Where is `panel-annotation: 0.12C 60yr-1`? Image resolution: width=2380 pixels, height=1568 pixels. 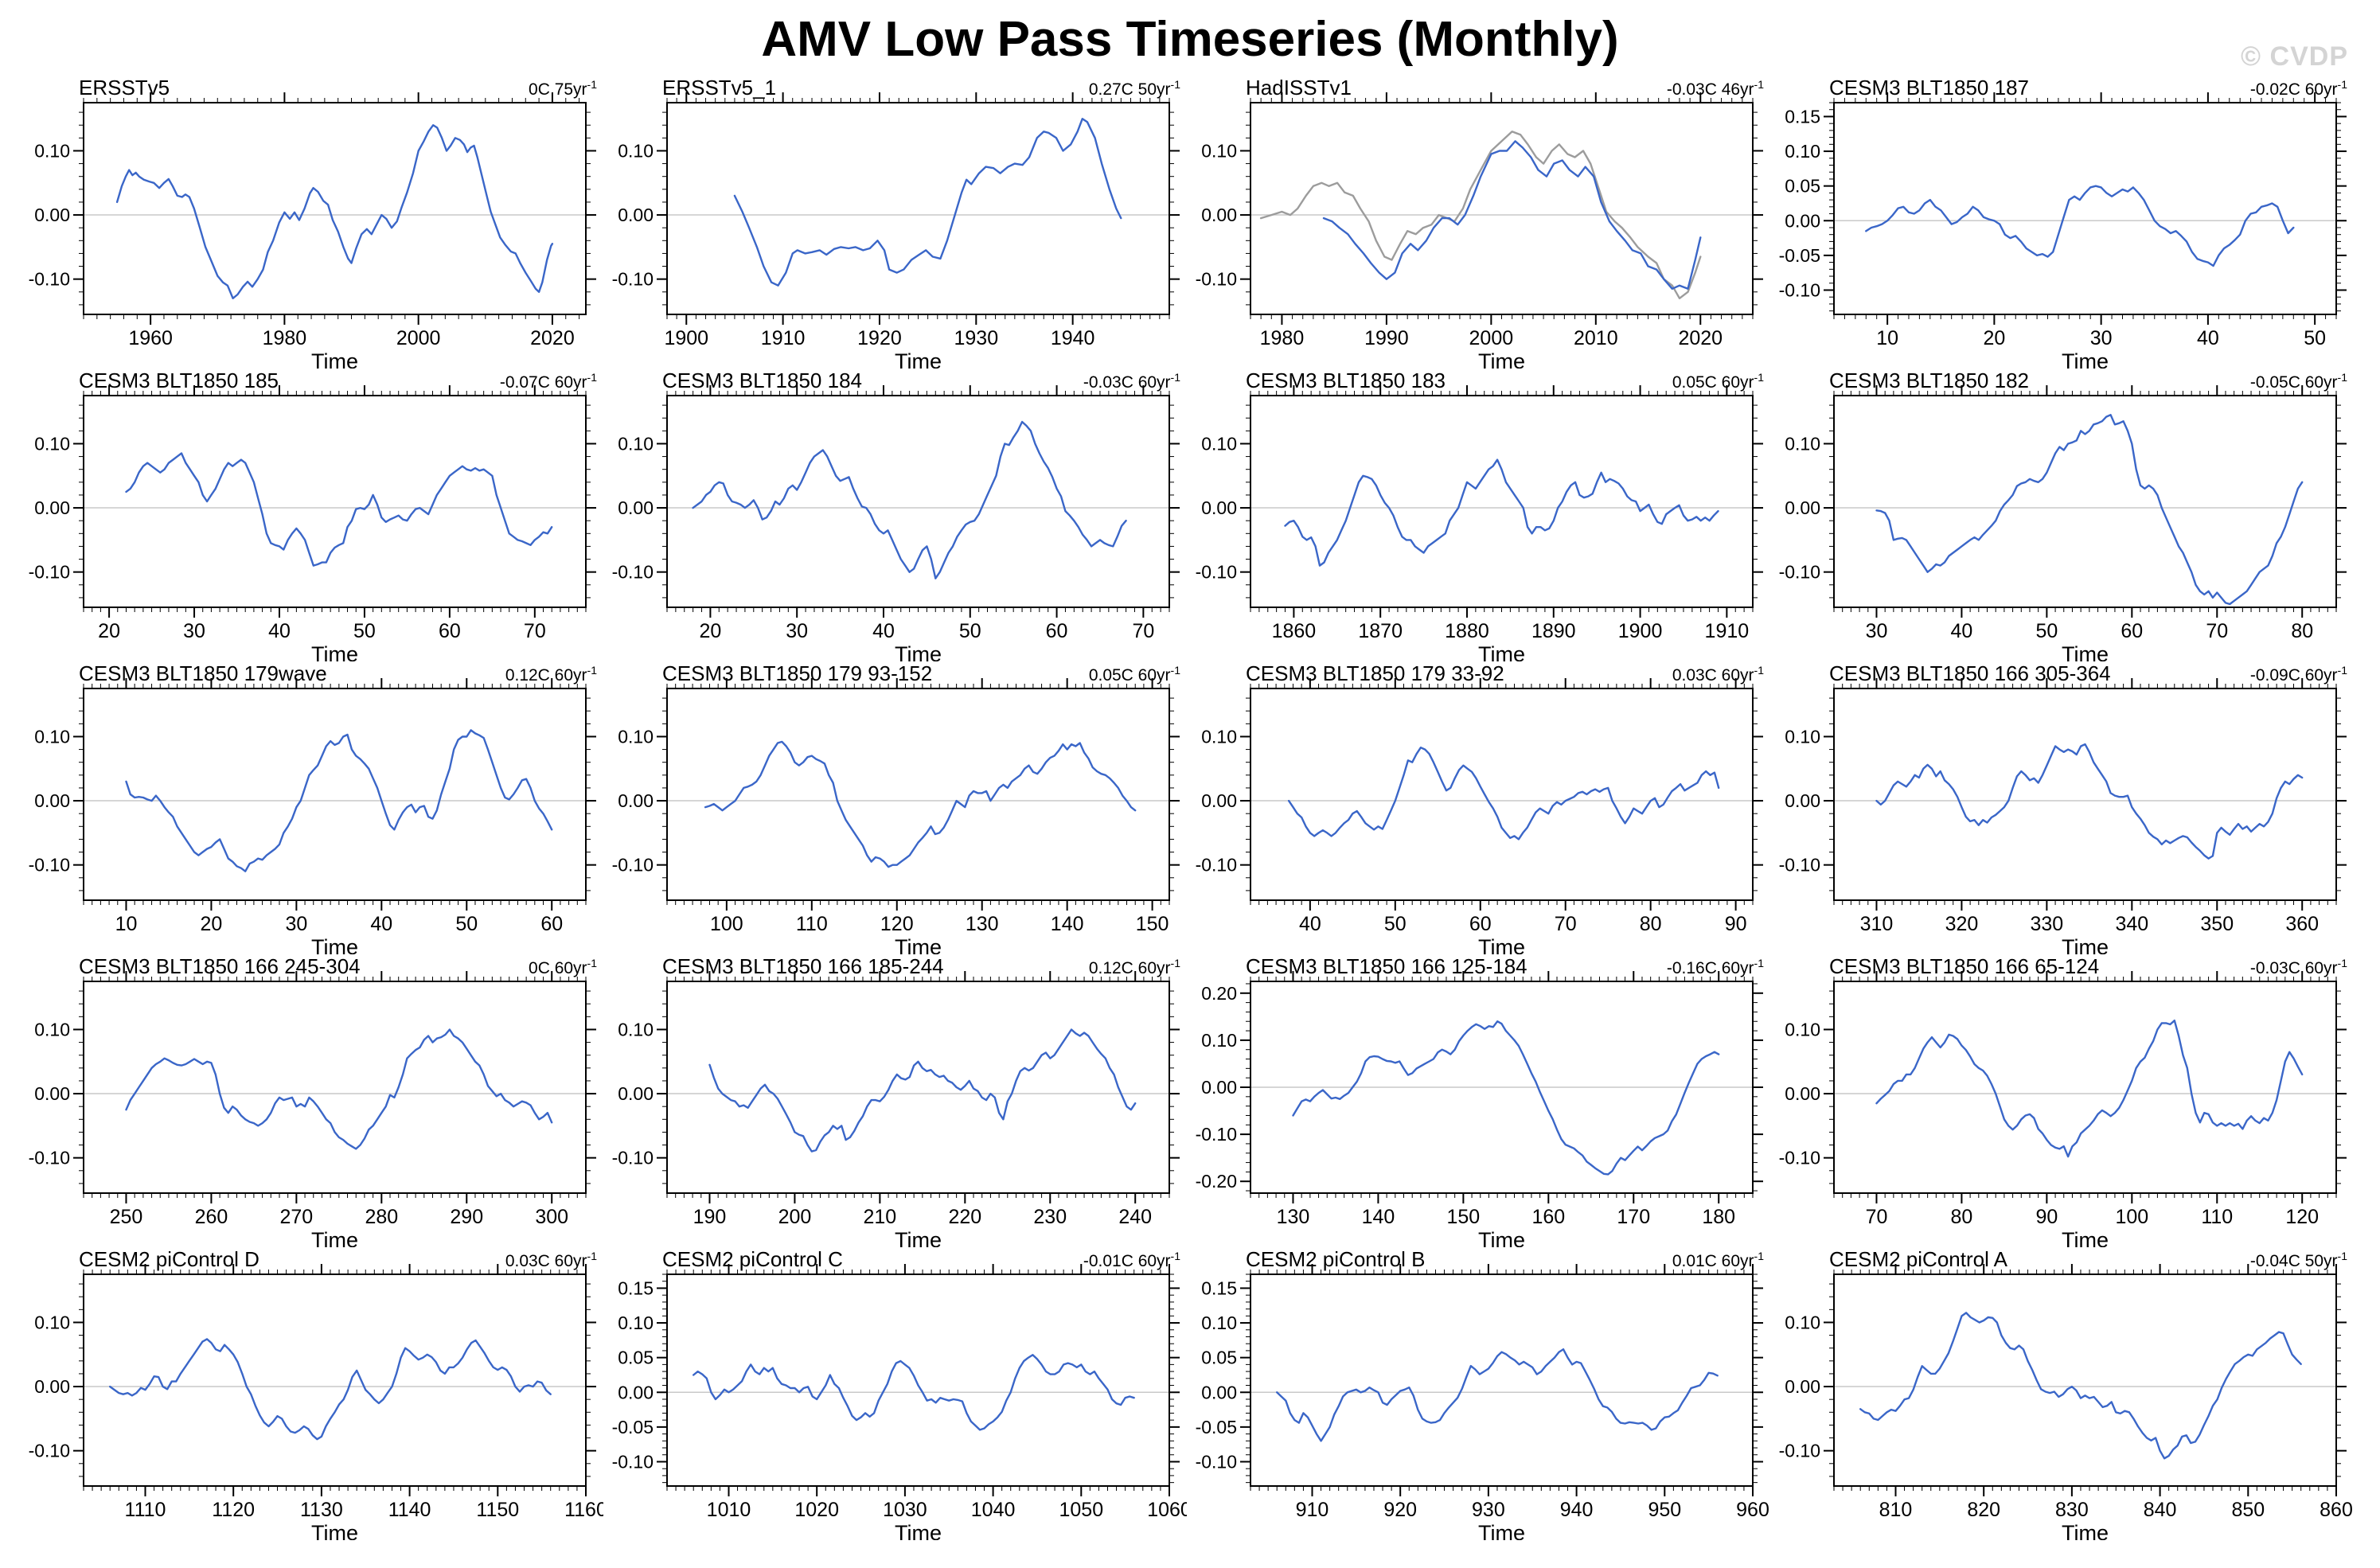
panel-annotation: 0.12C 60yr-1 is located at coordinates (1134, 967).